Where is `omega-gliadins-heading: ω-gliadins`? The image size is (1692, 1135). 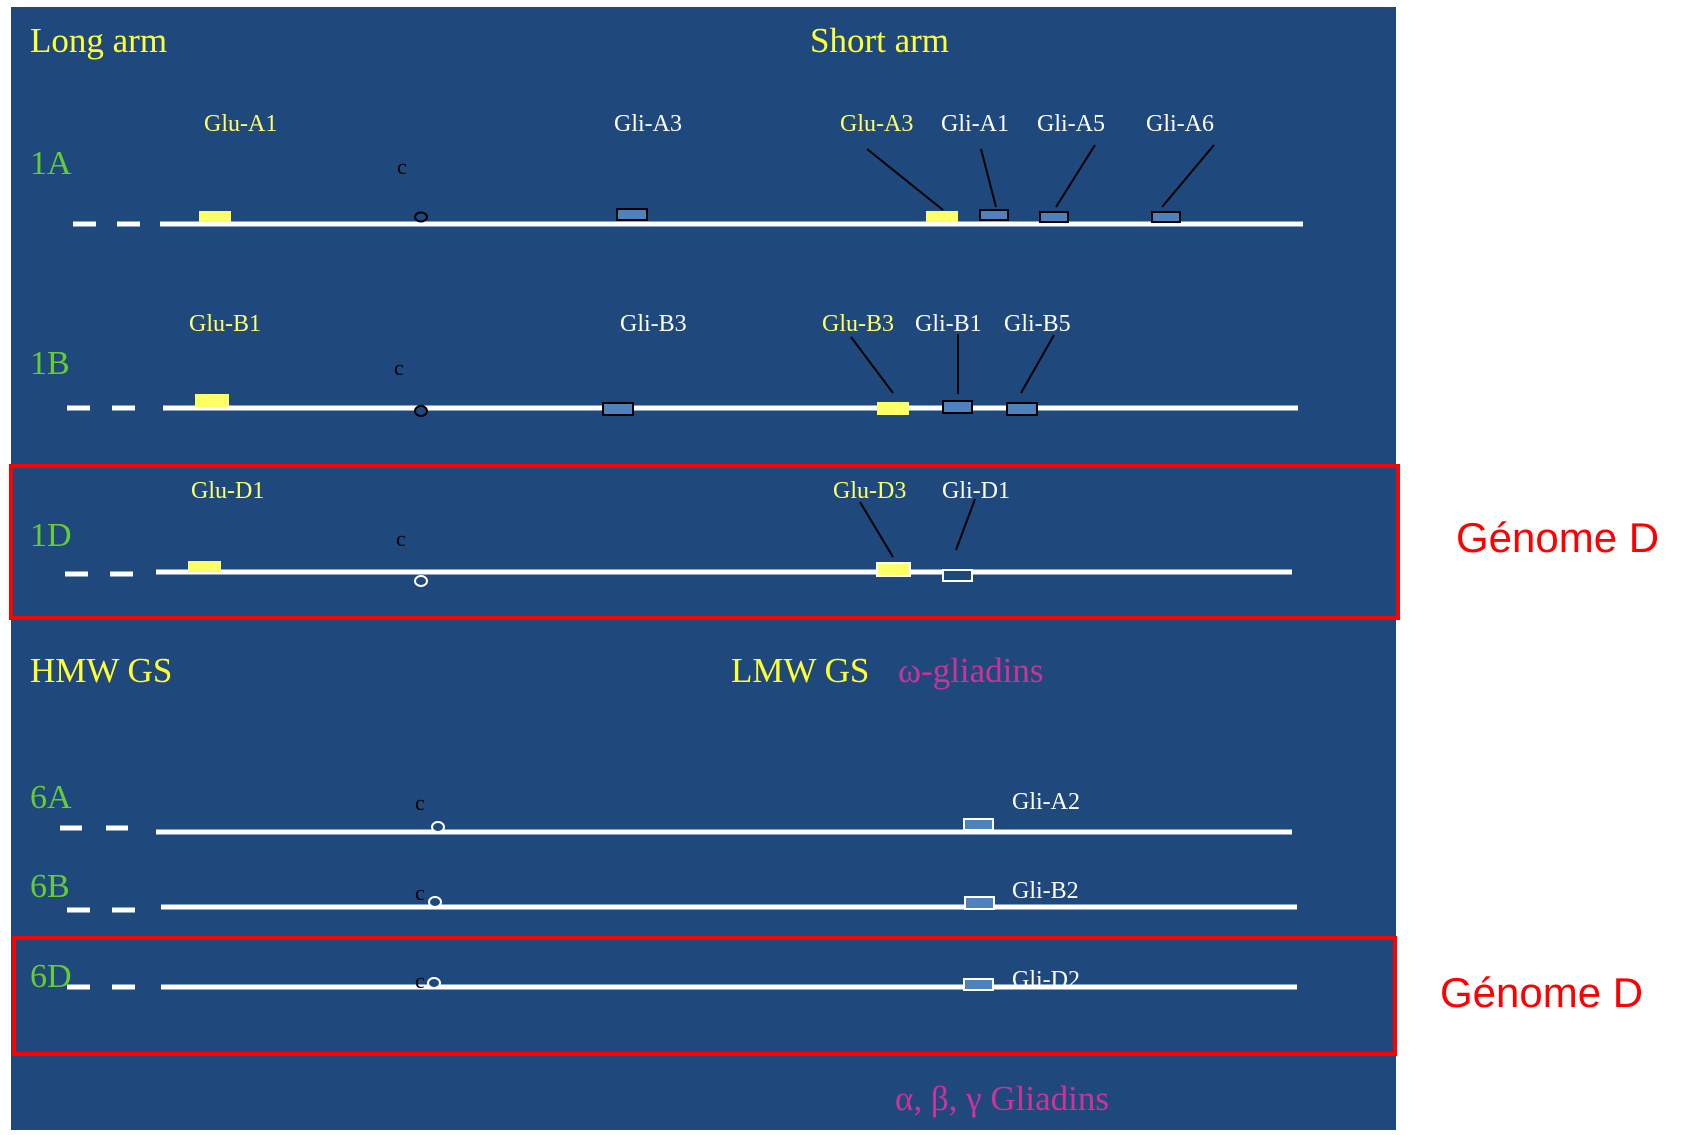 omega-gliadins-heading: ω-gliadins is located at coordinates (971, 670).